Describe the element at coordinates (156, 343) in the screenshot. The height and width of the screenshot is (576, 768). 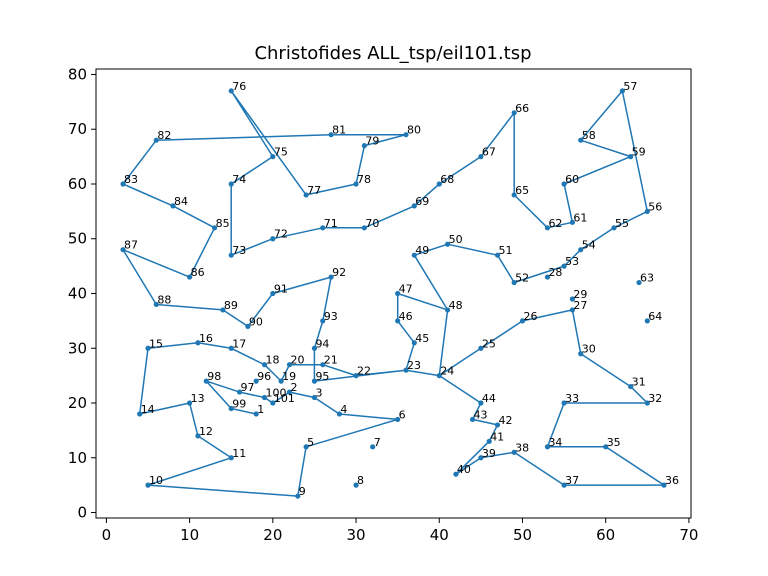
I see `node-label: 15` at that location.